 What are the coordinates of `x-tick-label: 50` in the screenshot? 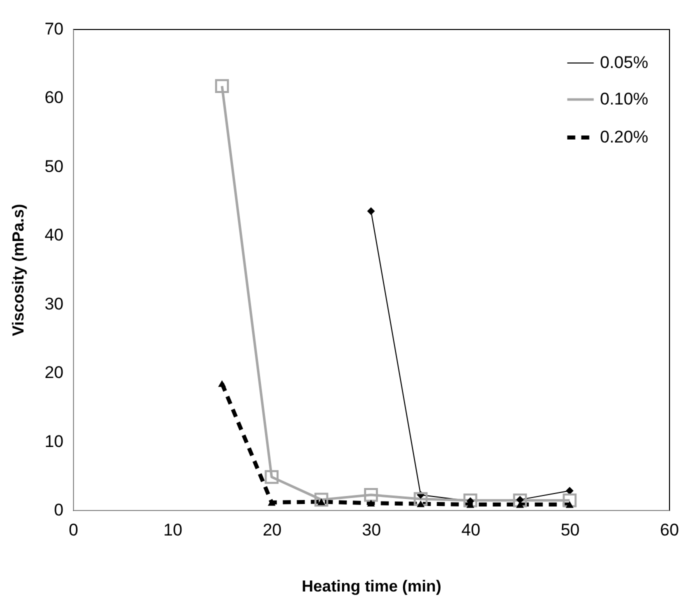 It's located at (570, 530).